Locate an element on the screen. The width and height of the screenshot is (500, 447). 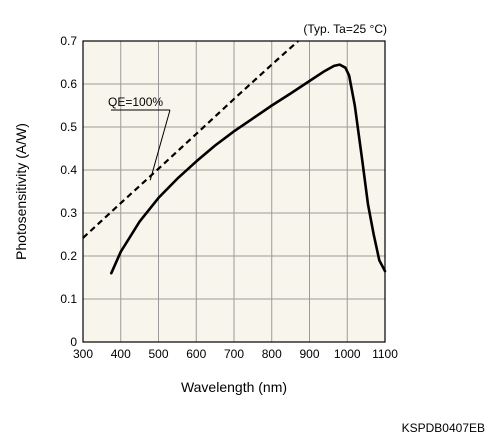
annotation-leader is located at coordinates (160, 145).